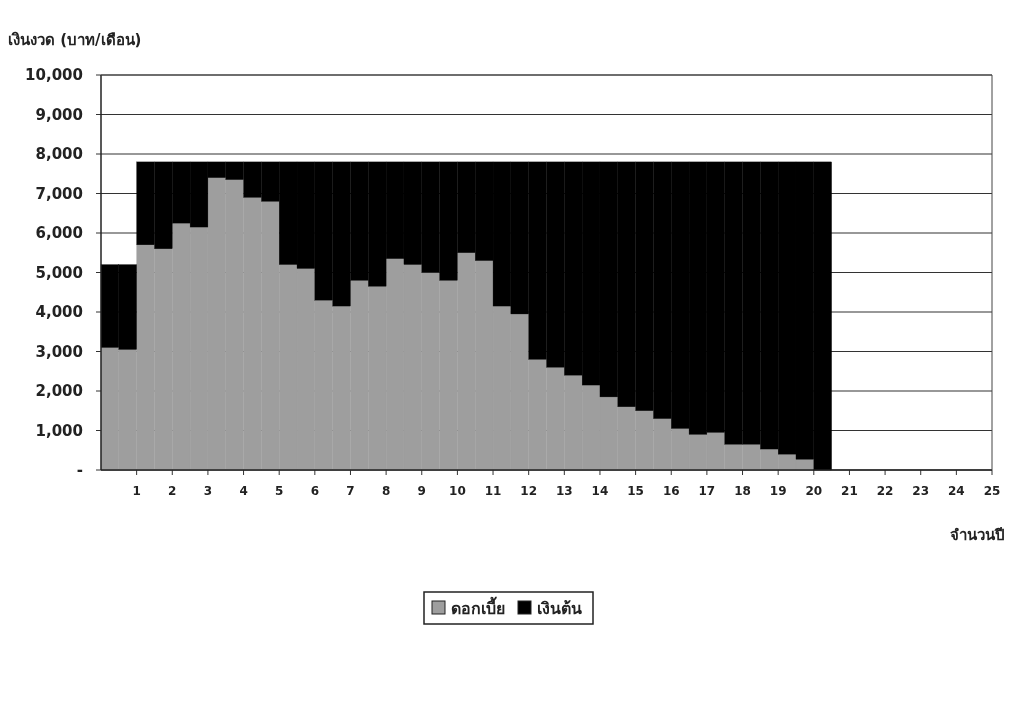  Describe the element at coordinates (778, 491) in the screenshot. I see `x-tick-label: 19` at that location.